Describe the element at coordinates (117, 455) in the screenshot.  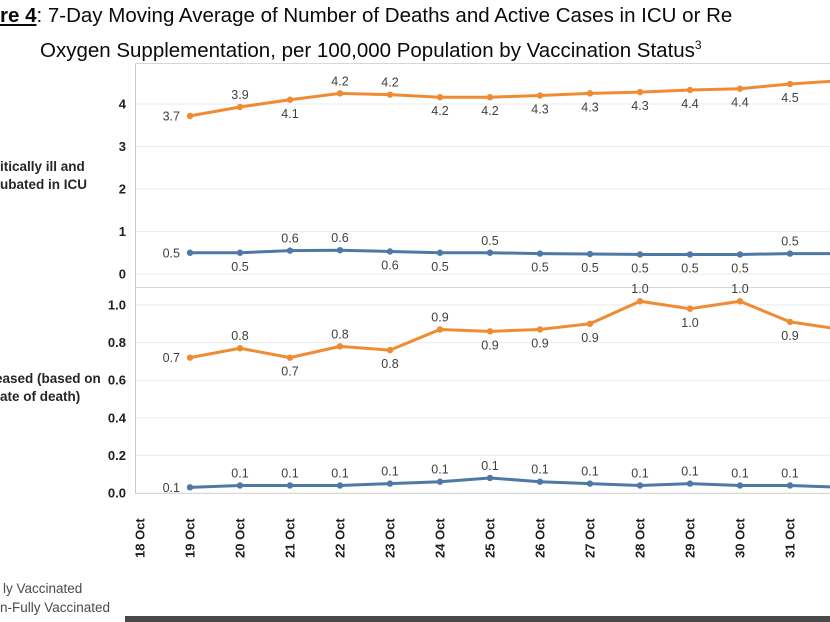
I see `y-tick-label: 0.2` at that location.